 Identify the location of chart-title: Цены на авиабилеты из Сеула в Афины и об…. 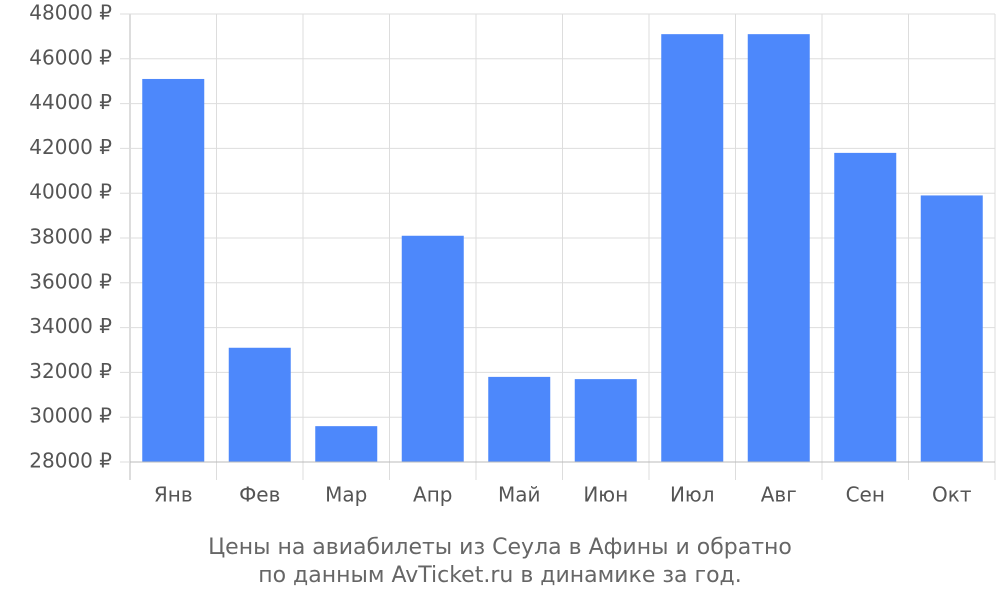
(500, 547).